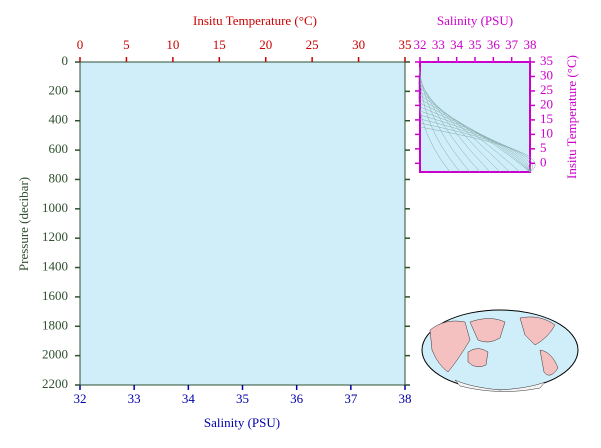 Image resolution: width=601 pixels, height=448 pixels. Describe the element at coordinates (546, 118) in the screenshot. I see `y-tick-label: 15` at that location.